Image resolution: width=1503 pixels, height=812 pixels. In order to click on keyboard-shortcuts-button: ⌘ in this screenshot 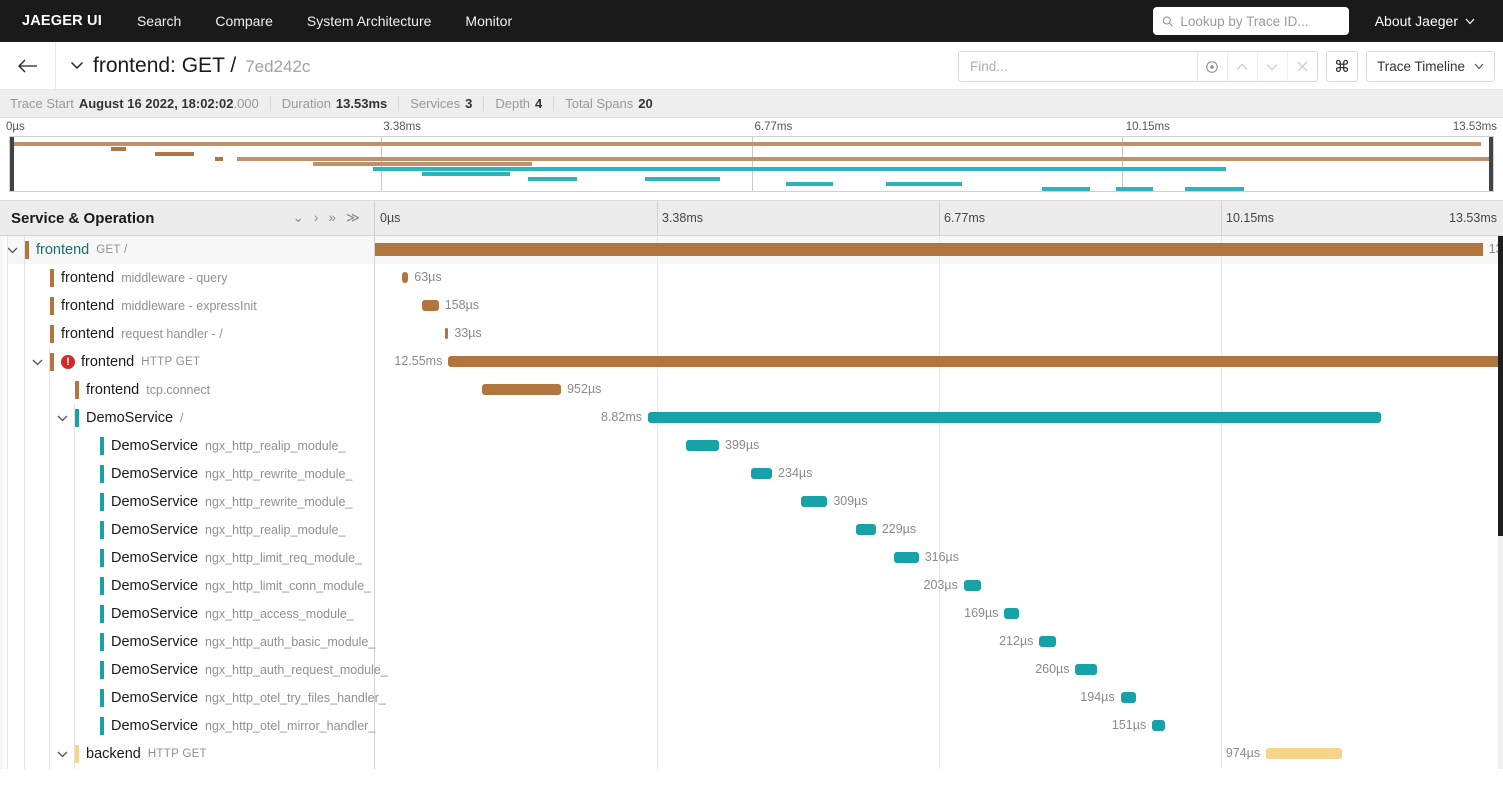, I will do `click(1341, 66)`.